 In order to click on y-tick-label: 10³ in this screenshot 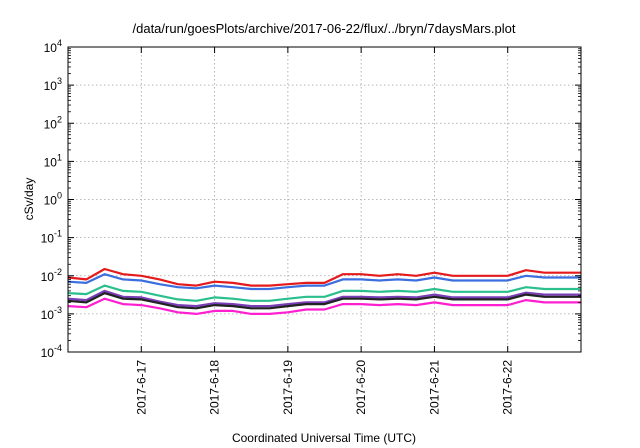, I will do `click(53, 84)`.